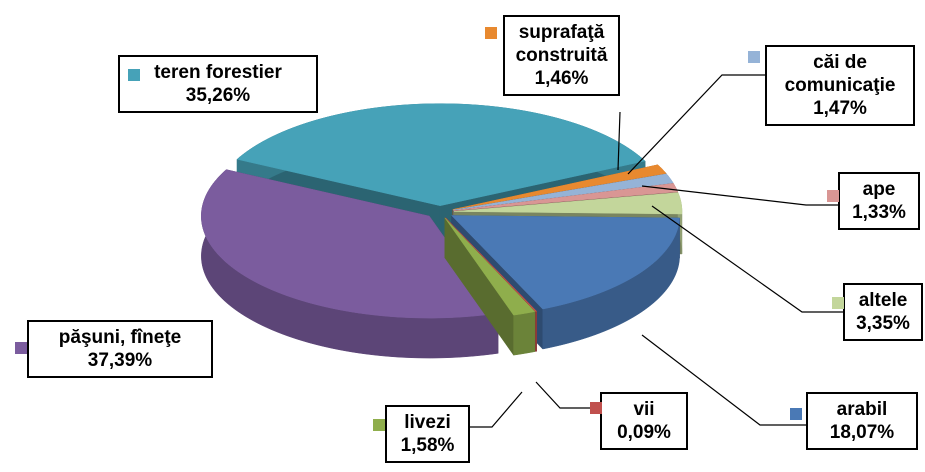 The image size is (925, 472). What do you see at coordinates (854, 421) in the screenshot?
I see `data-label: arabil 18,07%` at bounding box center [854, 421].